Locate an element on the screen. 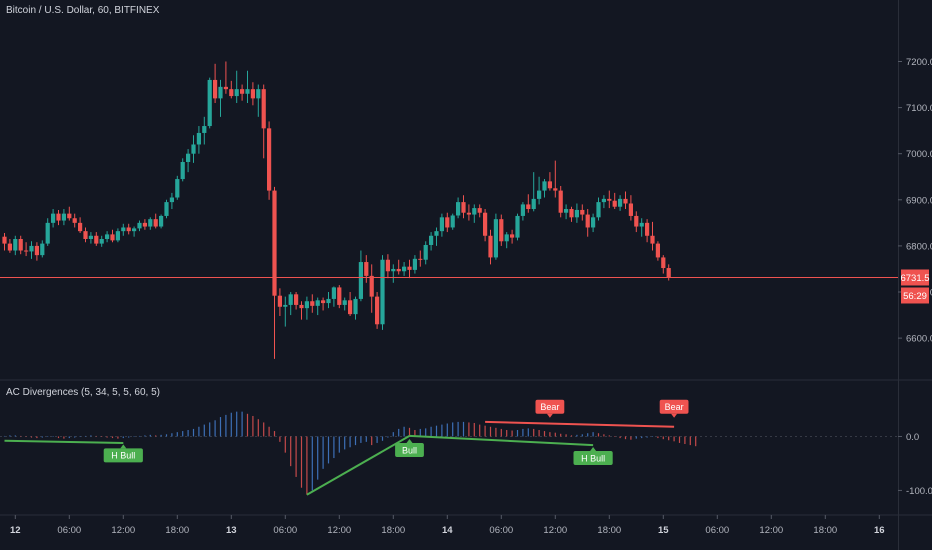 The image size is (932, 550). time-tick-label: 13 is located at coordinates (231, 530).